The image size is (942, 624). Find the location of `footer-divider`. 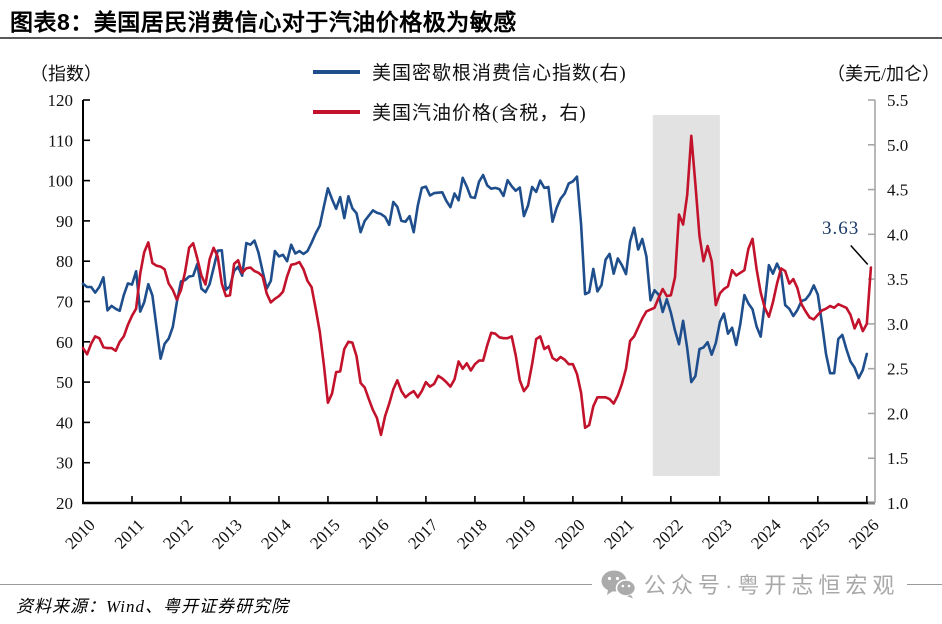

footer-divider is located at coordinates (471, 584).